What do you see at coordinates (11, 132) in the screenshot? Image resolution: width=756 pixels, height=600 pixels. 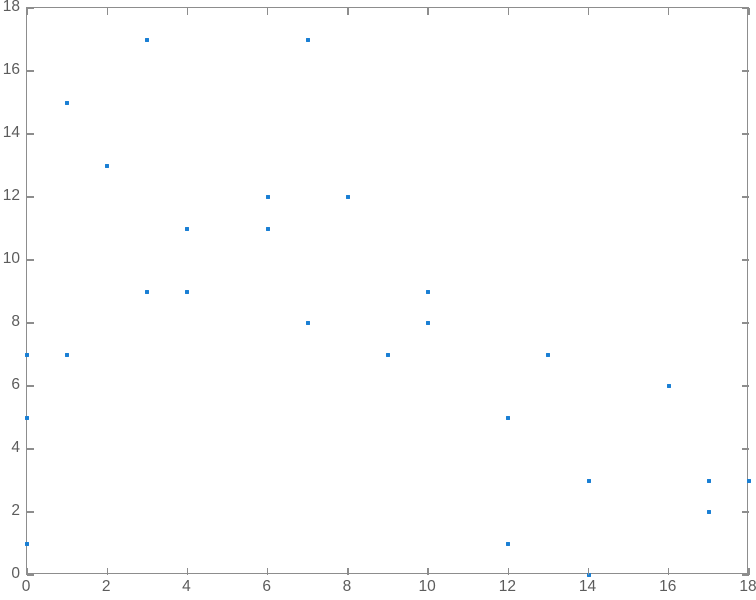 I see `y-tick-label: 14` at bounding box center [11, 132].